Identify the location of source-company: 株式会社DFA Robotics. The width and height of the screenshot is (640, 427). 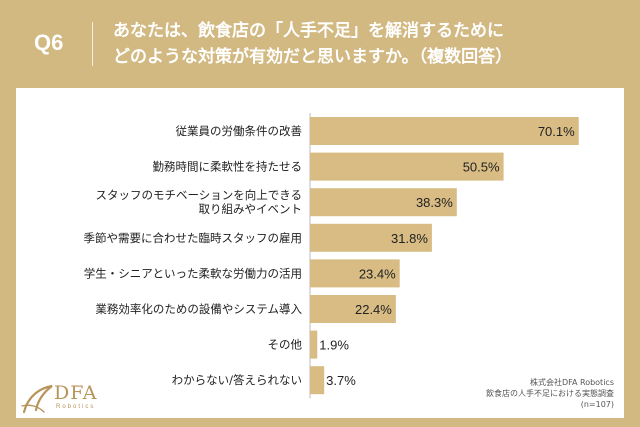
(571, 382).